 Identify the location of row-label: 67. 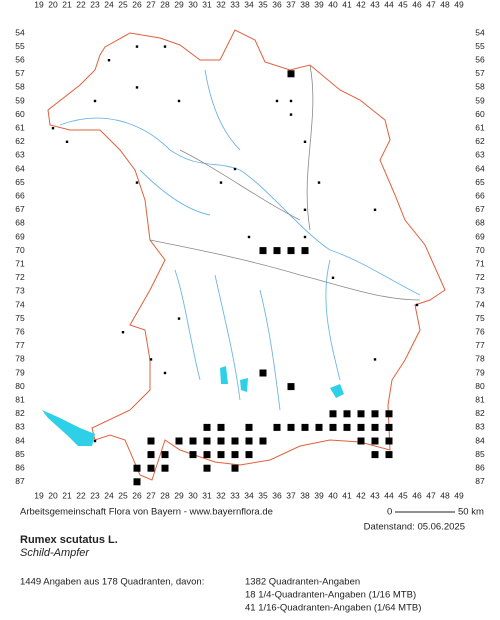
(20, 209).